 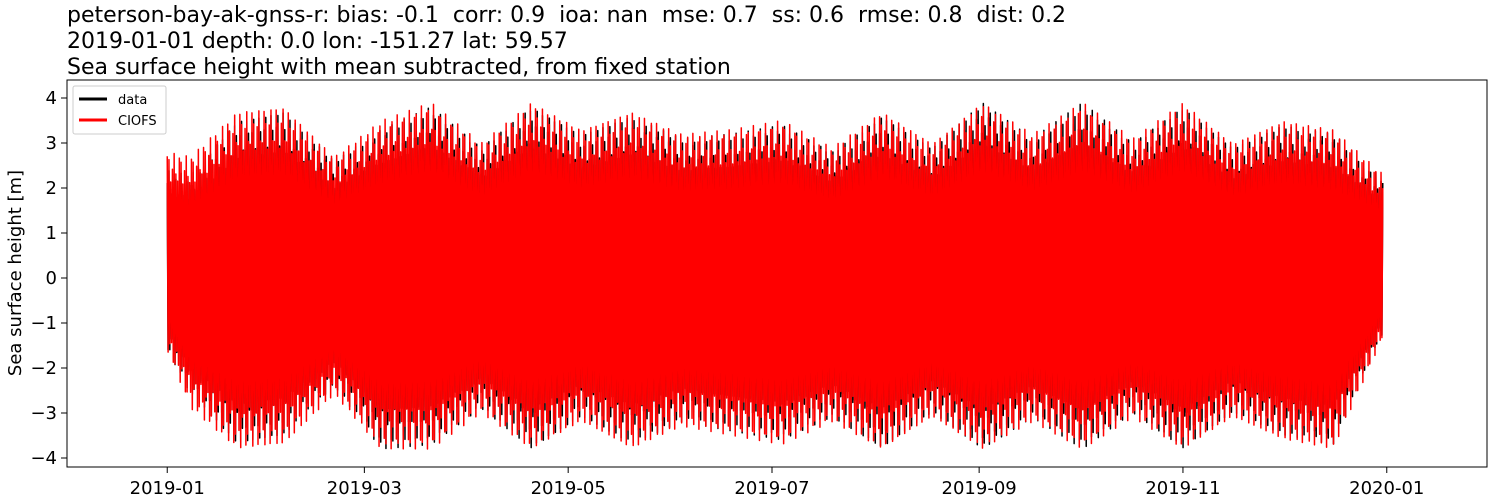 I want to click on y-axis: −4 −3 −2 −1 0 1 2 3 4, so click(x=48, y=278).